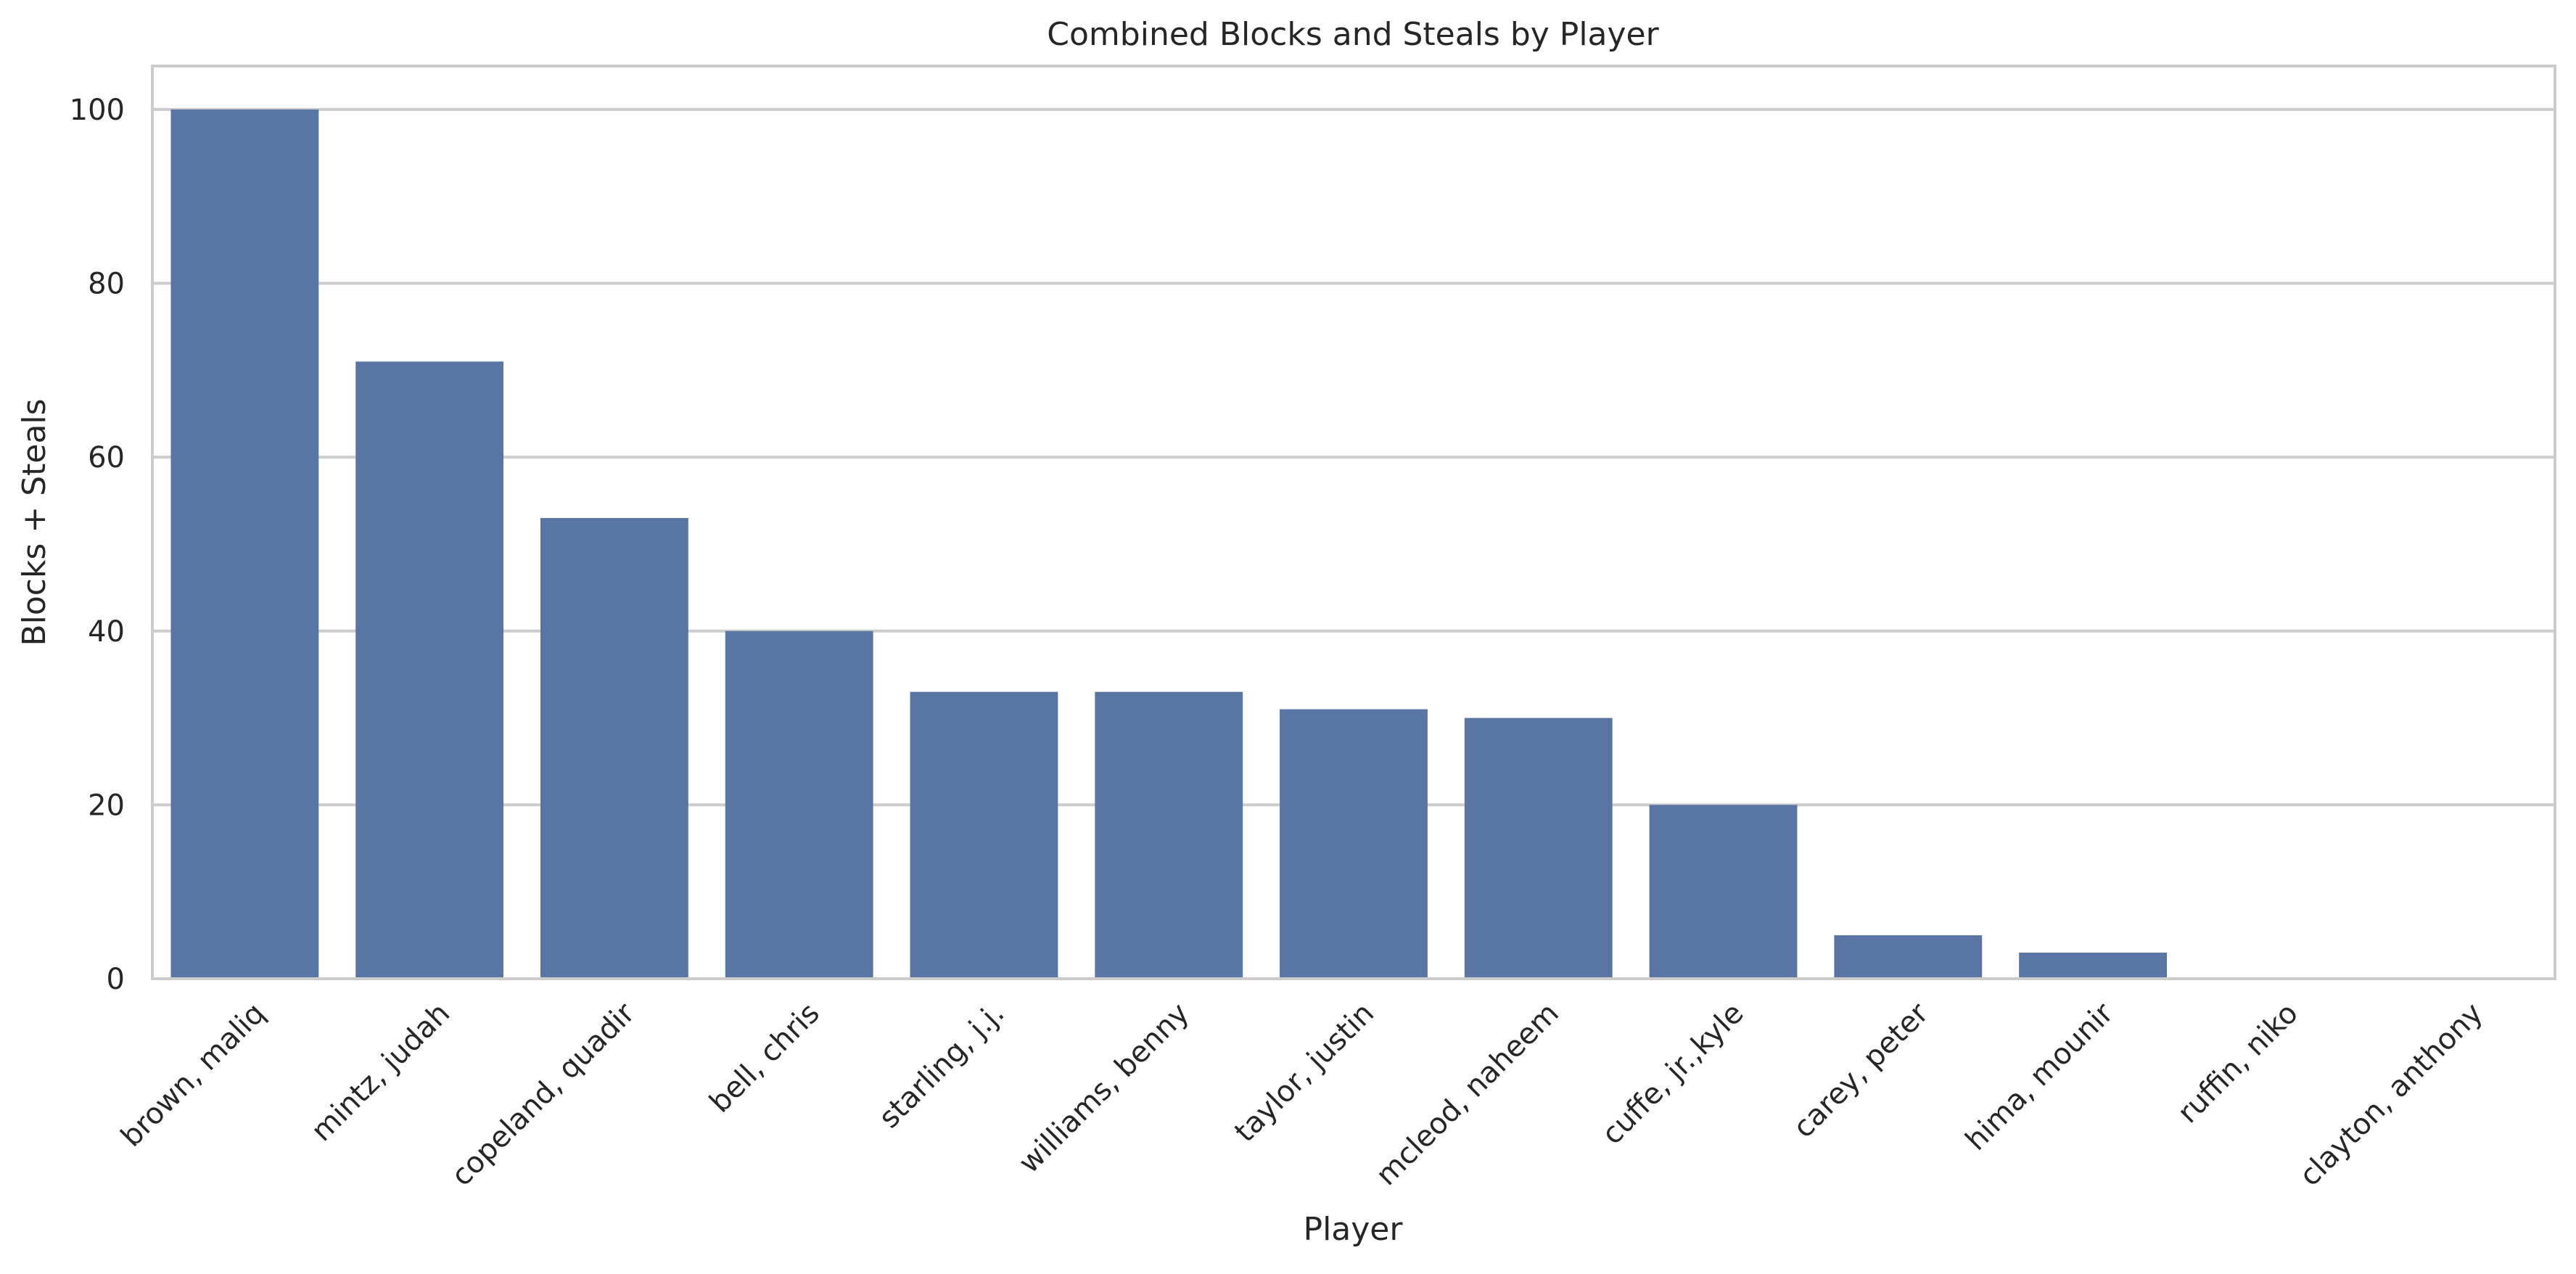  What do you see at coordinates (942, 1066) in the screenshot?
I see `x-tick-label: starling, j.j.` at bounding box center [942, 1066].